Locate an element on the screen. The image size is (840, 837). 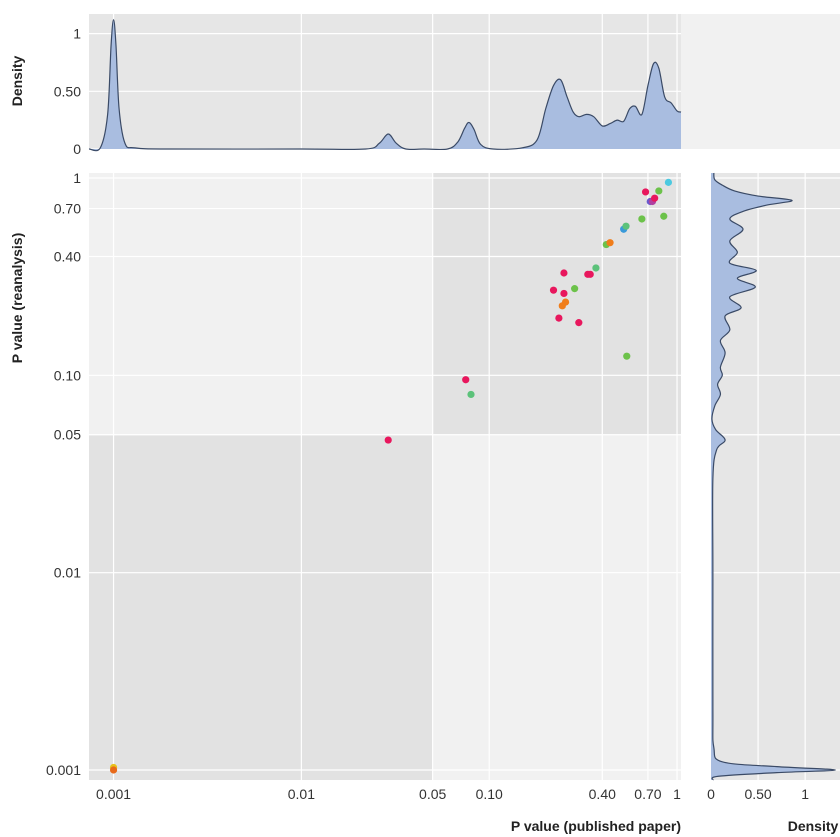
top-density-y-ticks: 0 0.50 1 is located at coordinates (67, 91).